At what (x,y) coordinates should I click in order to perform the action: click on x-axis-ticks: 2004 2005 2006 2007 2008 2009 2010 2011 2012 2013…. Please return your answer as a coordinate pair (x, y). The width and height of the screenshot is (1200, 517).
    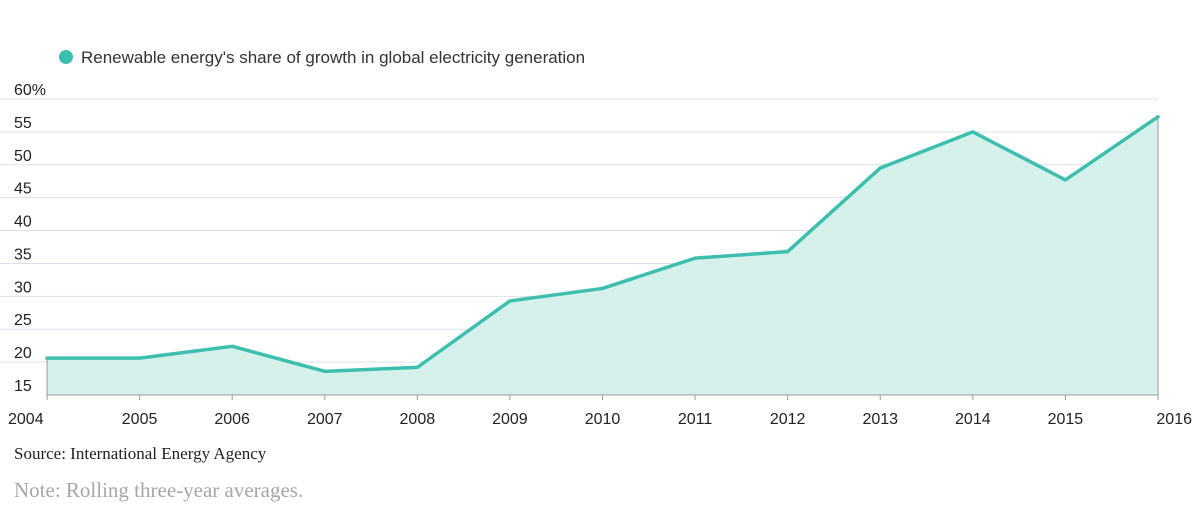
    Looking at the image, I should click on (600, 411).